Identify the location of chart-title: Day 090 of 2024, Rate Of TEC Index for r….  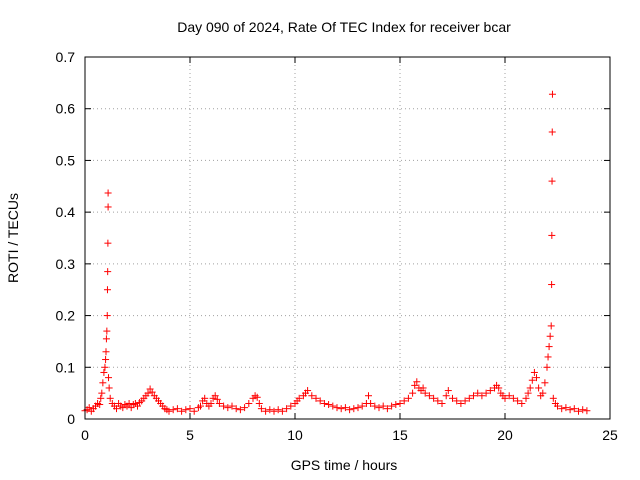
(344, 27).